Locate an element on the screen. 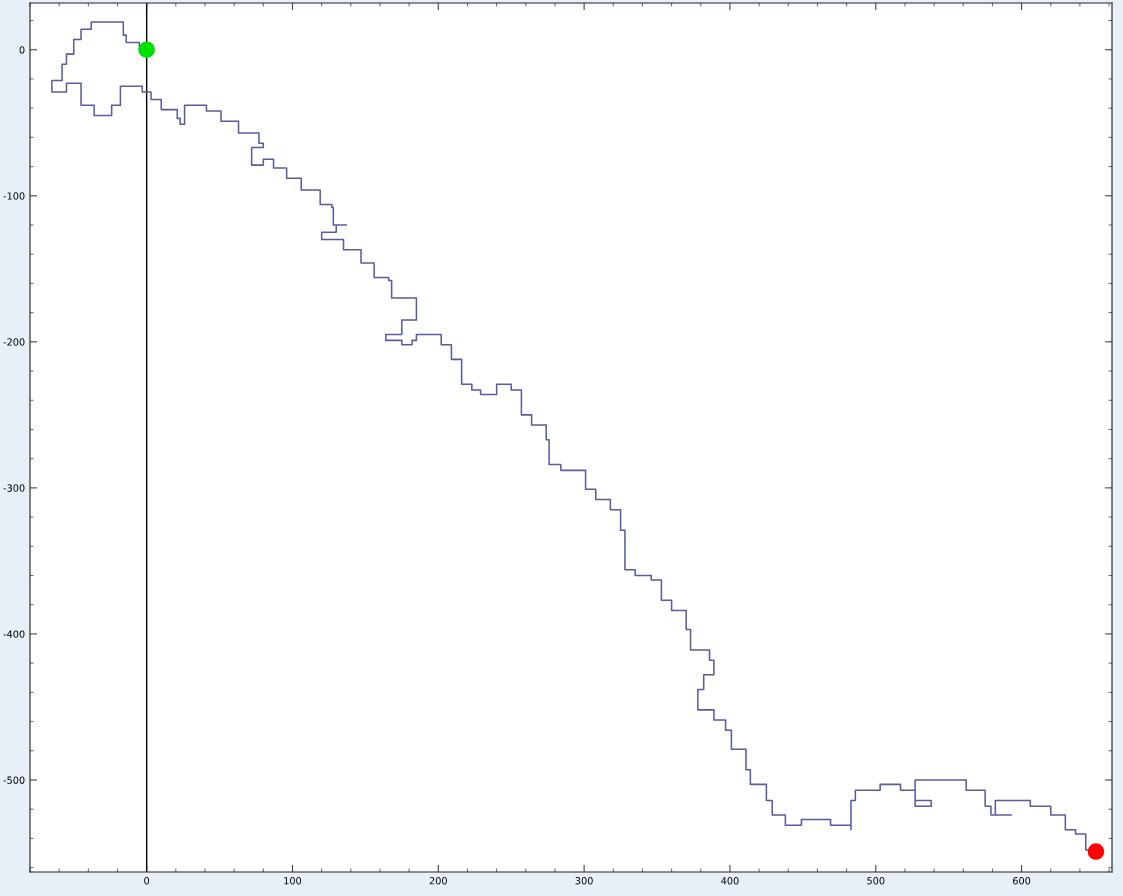 This screenshot has height=896, width=1123. x-tick-label: 100 is located at coordinates (293, 881).